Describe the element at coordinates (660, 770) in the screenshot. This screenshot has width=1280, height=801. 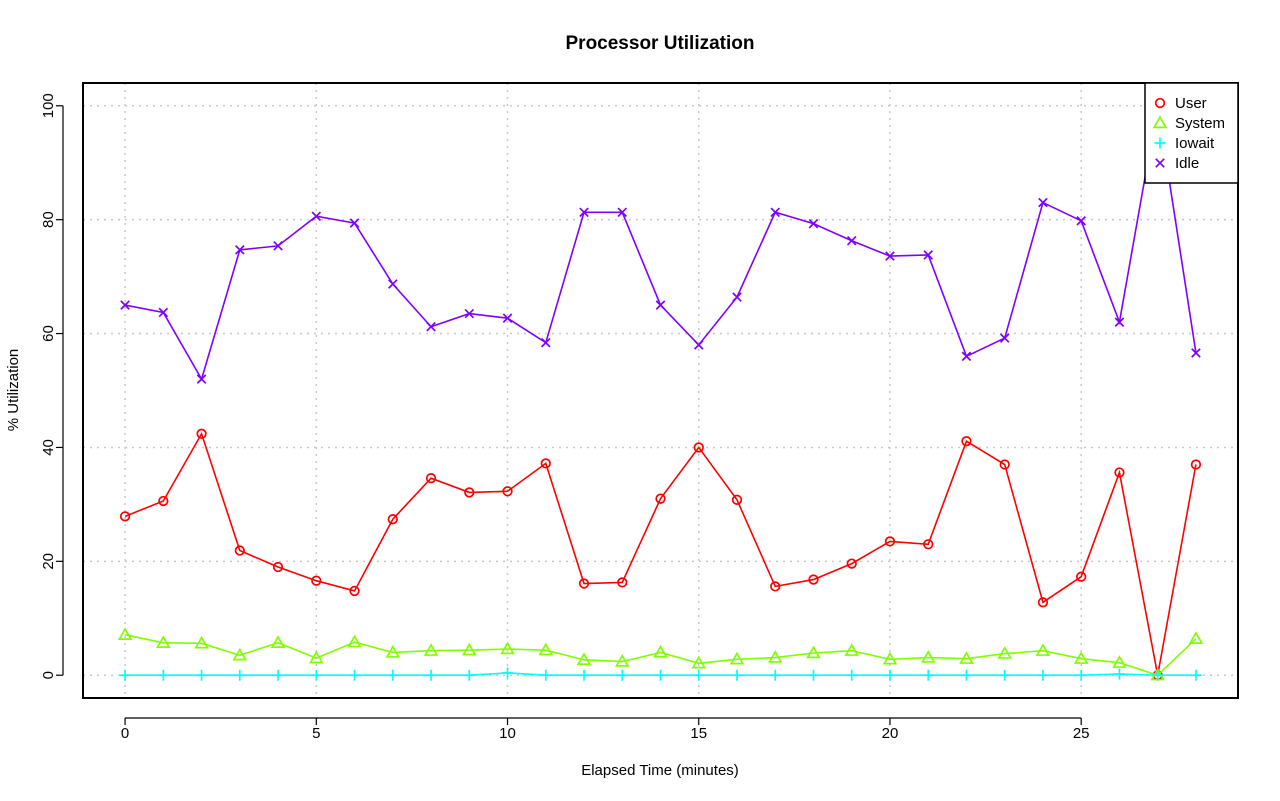
I see `x-axis-label: Elapsed Time (minutes)` at that location.